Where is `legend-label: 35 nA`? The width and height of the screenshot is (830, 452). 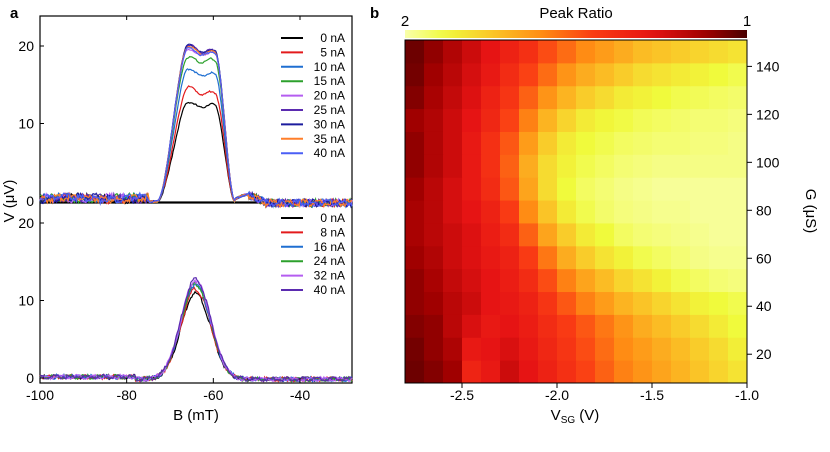
legend-label: 35 nA is located at coordinates (329, 139).